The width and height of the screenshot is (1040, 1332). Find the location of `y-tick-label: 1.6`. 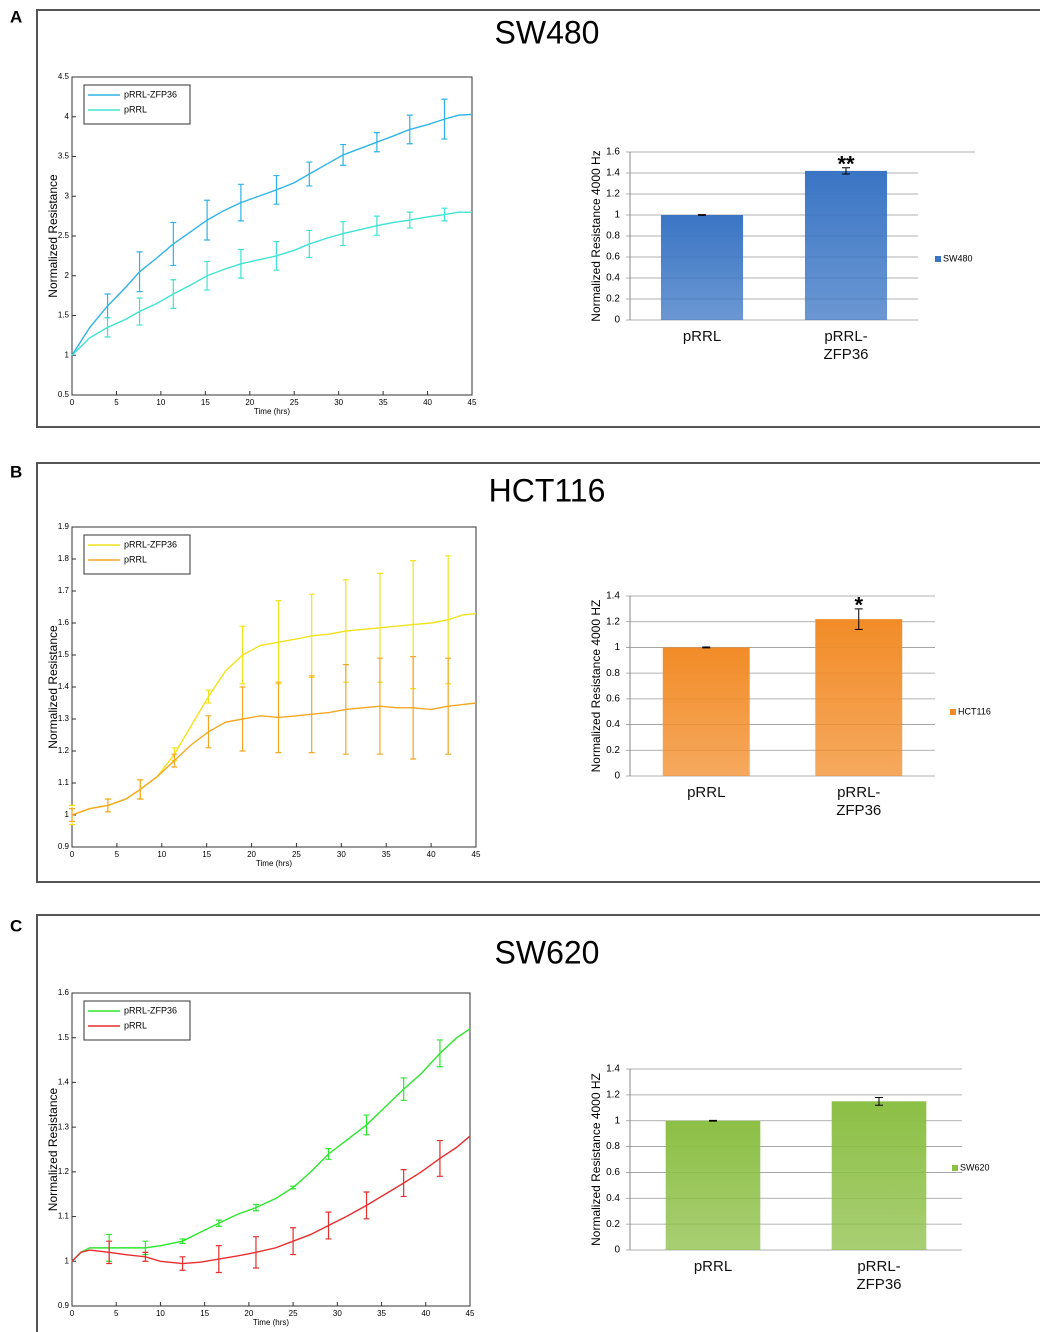

y-tick-label: 1.6 is located at coordinates (613, 152).